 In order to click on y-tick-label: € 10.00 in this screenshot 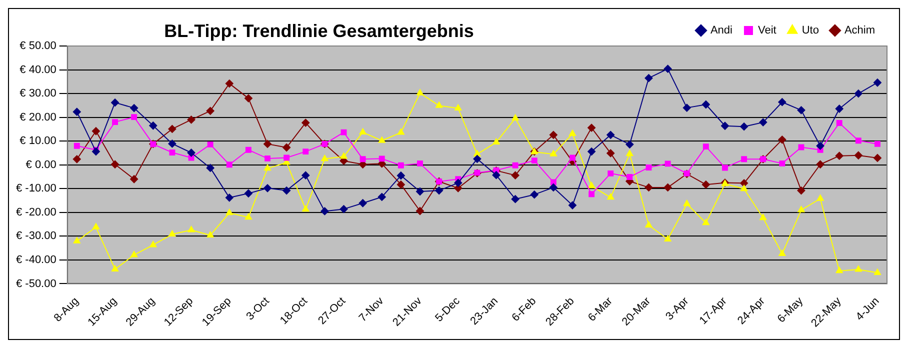, I will do `click(38, 141)`.